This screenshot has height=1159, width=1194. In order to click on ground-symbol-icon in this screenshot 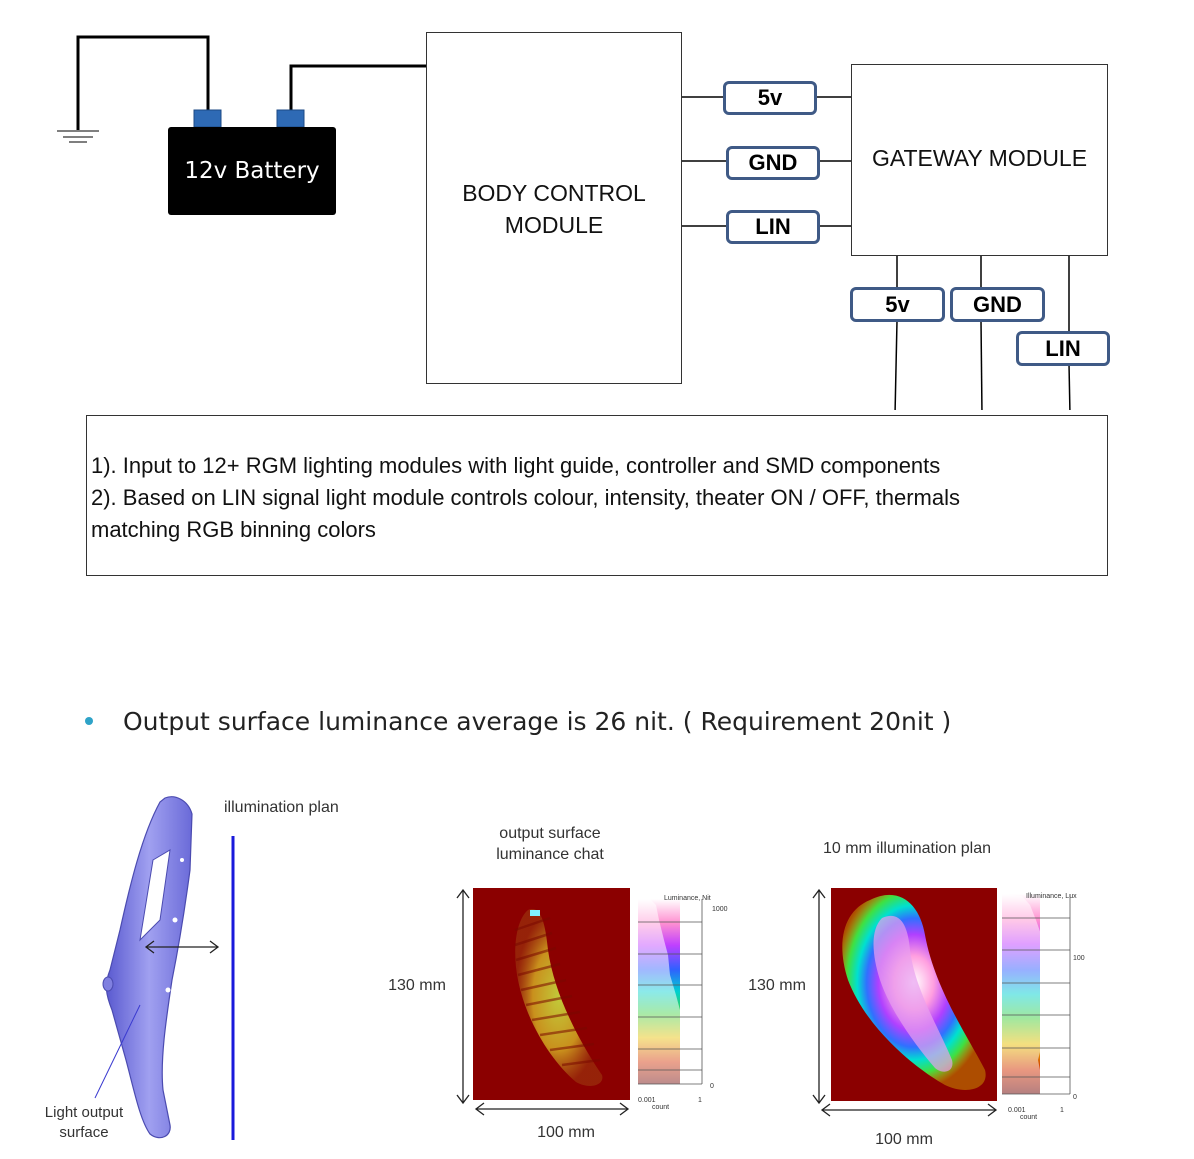, I will do `click(78, 136)`.